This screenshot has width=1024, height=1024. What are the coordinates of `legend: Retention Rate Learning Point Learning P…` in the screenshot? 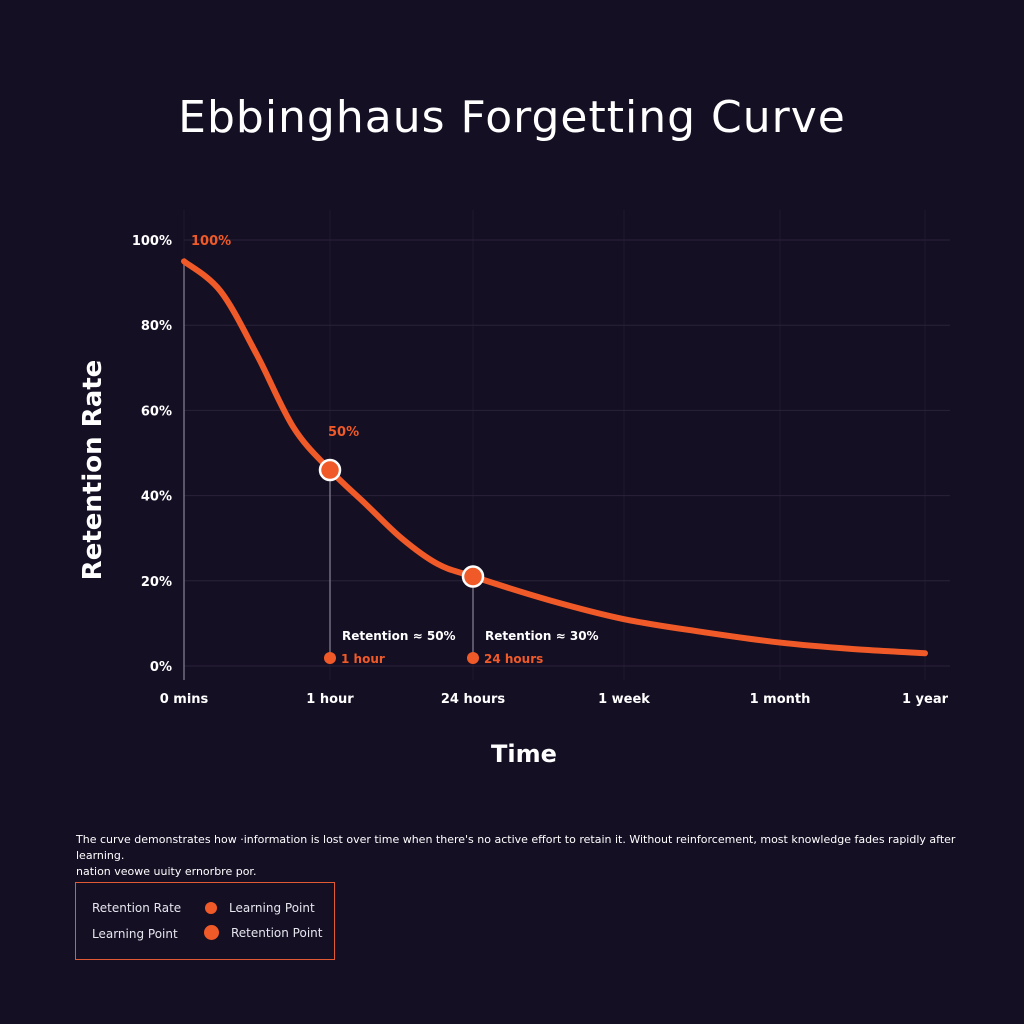 It's located at (205, 921).